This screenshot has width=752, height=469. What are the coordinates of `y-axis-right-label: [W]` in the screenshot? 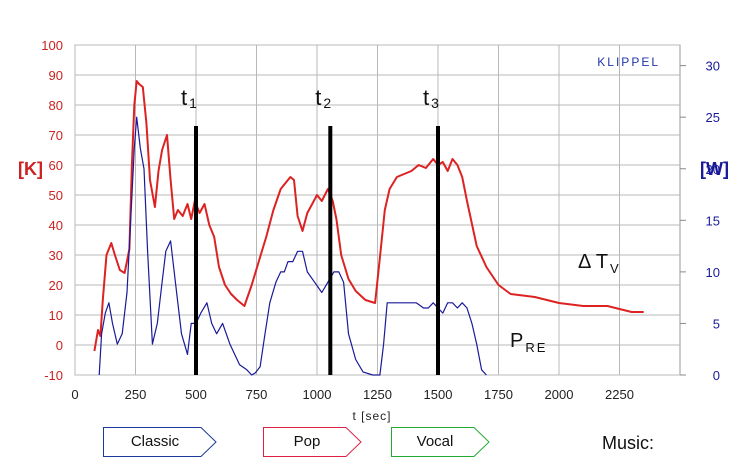 It's located at (714, 169).